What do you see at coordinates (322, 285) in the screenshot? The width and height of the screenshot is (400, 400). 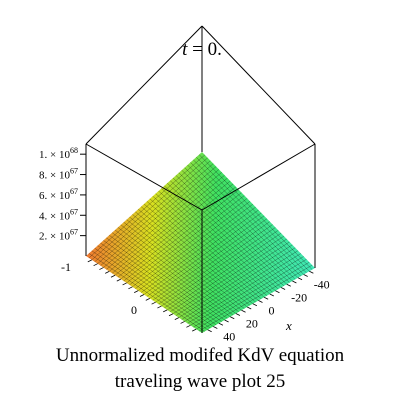 I see `x-tick-label: -40` at bounding box center [322, 285].